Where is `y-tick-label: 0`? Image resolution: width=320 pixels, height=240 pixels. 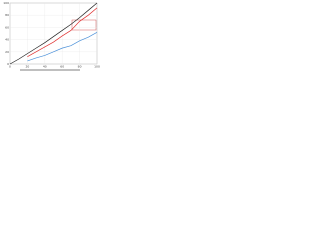
y-tick-label: 0 is located at coordinates (8, 64).